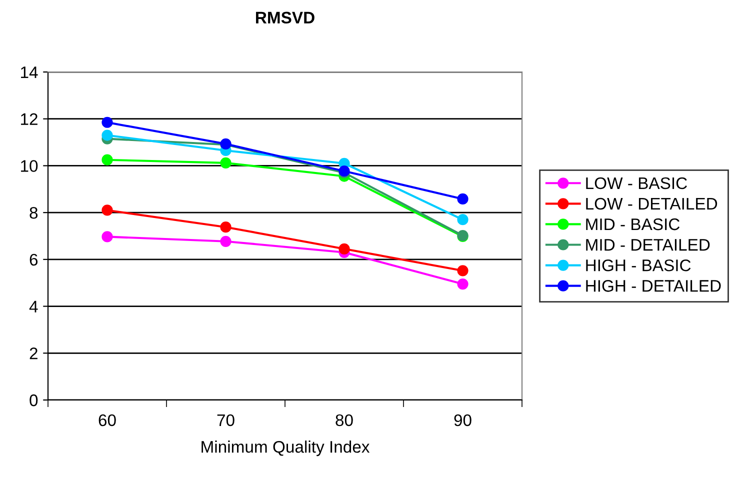 The height and width of the screenshot is (477, 733). Describe the element at coordinates (29, 72) in the screenshot. I see `y-tick-label: 14` at that location.